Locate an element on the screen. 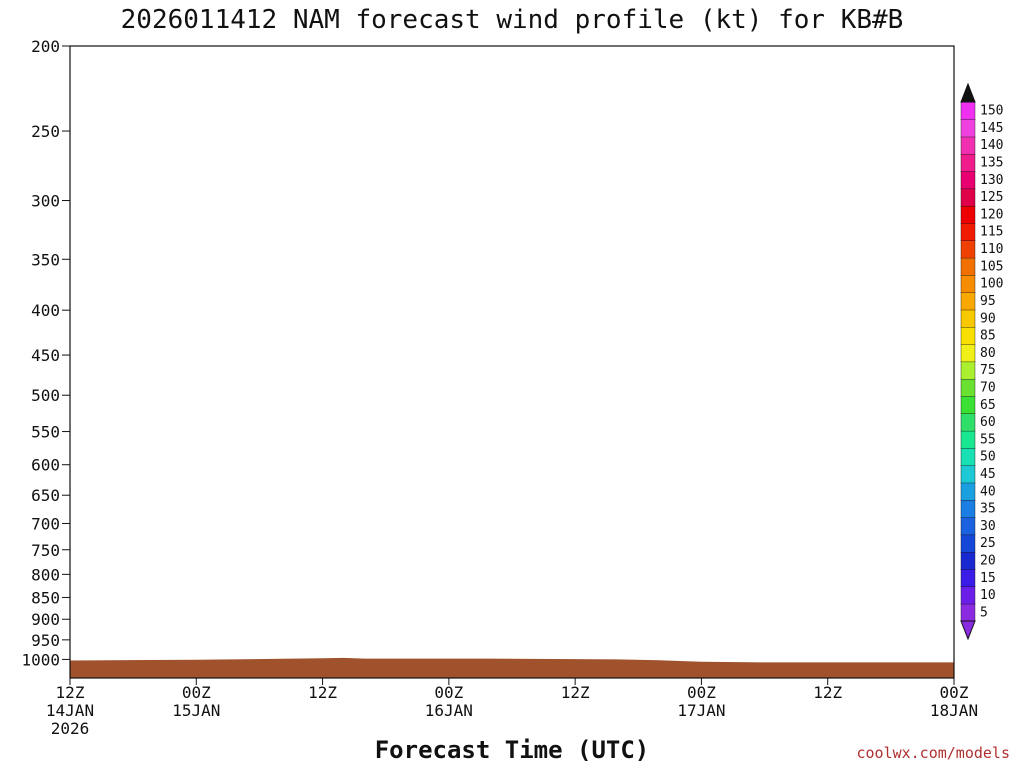 The height and width of the screenshot is (768, 1024). y-tick-label: 900 is located at coordinates (45, 619).